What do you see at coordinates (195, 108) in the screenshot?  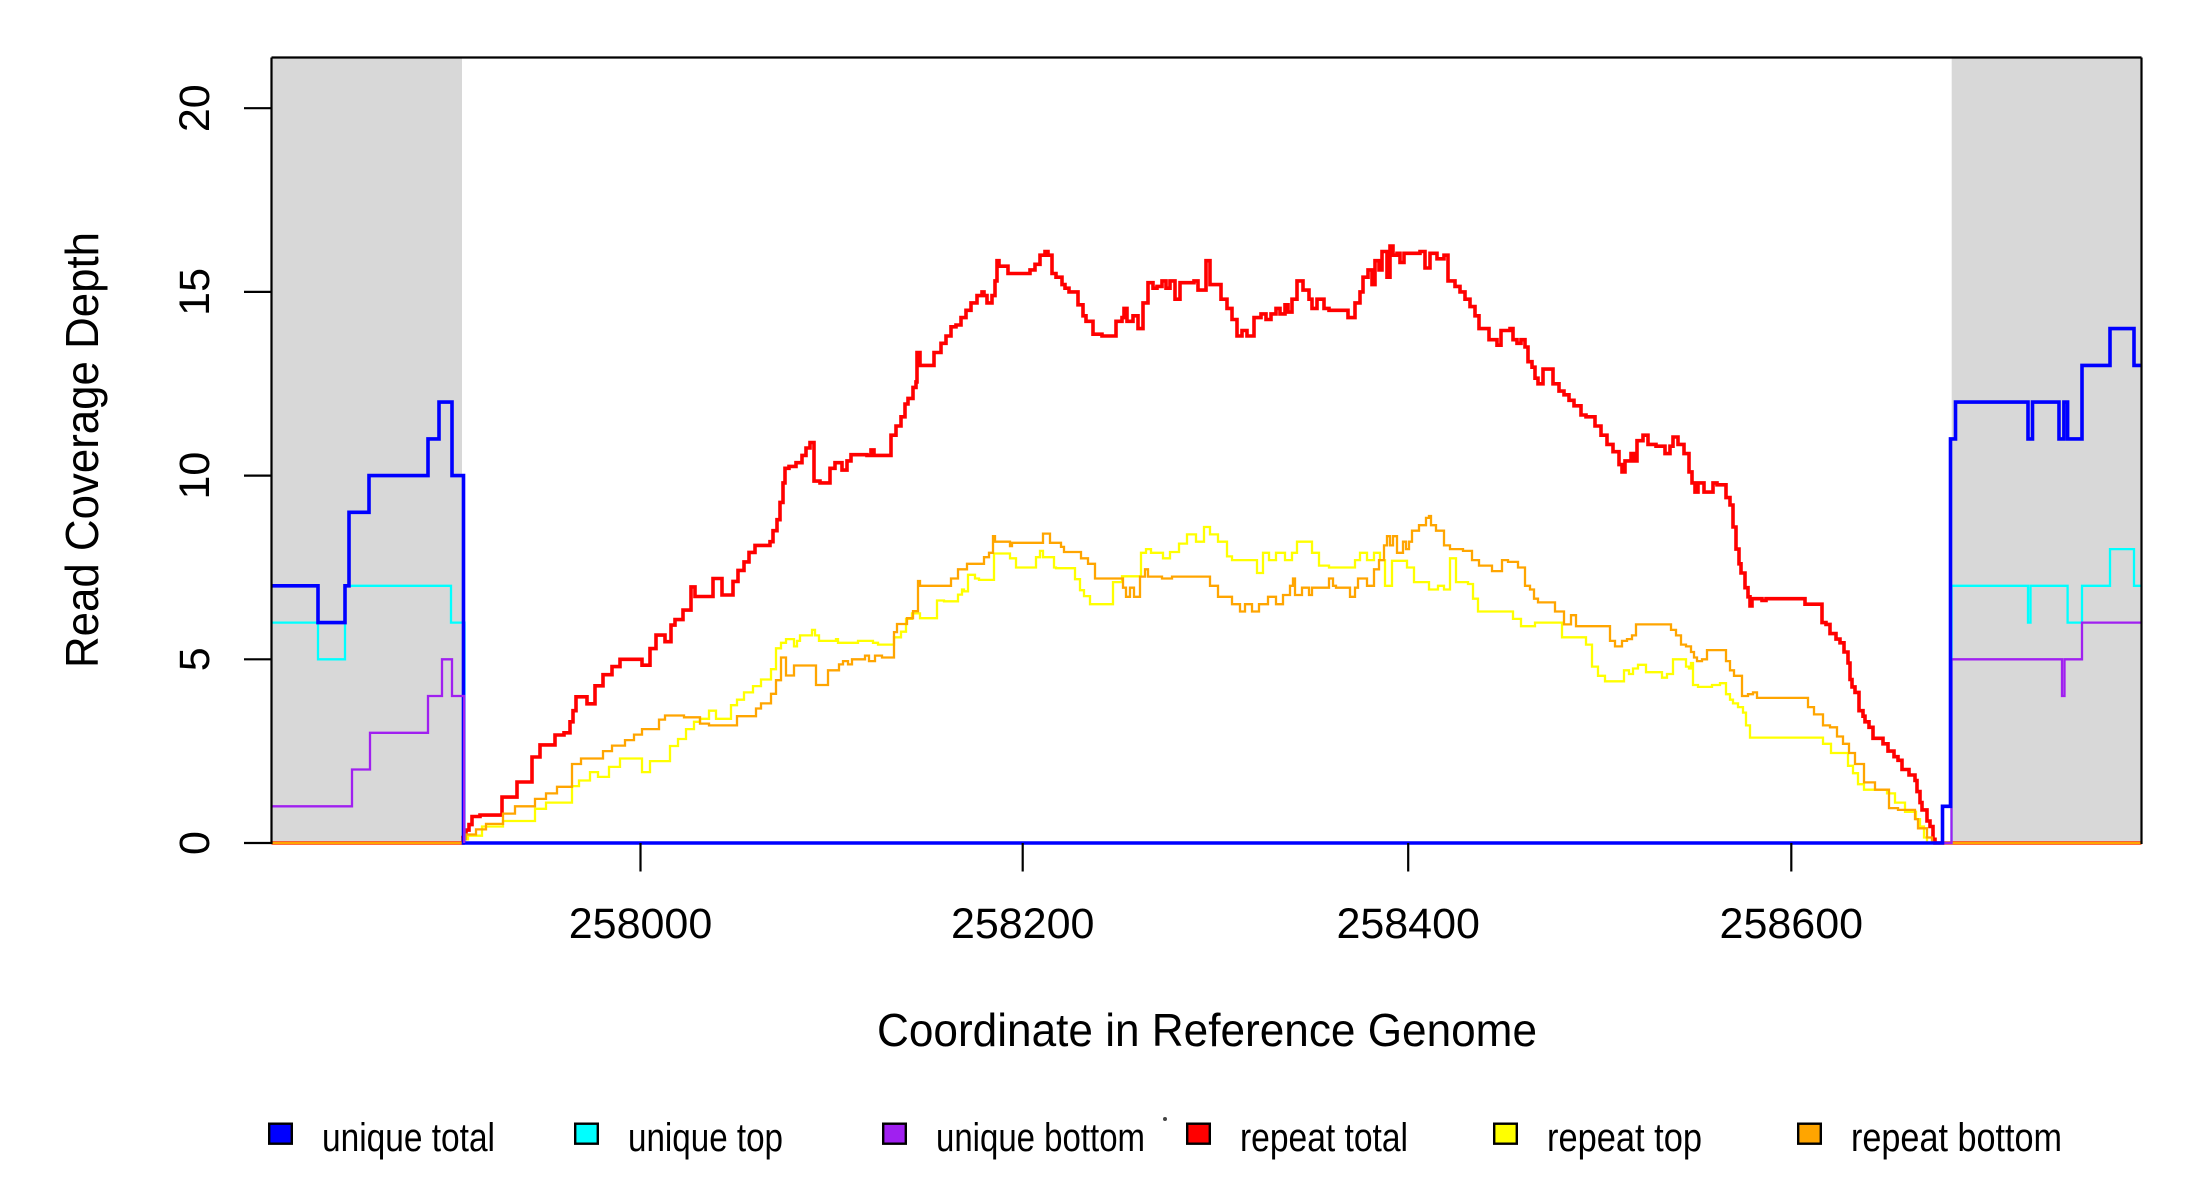 I see `svg-text: 20` at bounding box center [195, 108].